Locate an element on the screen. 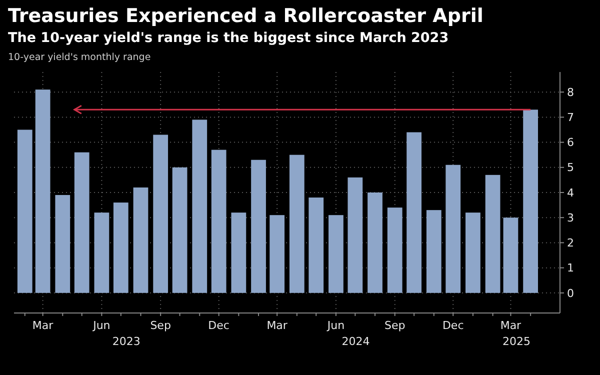 The width and height of the screenshot is (600, 375). y-tick-label: 1 is located at coordinates (570, 268).